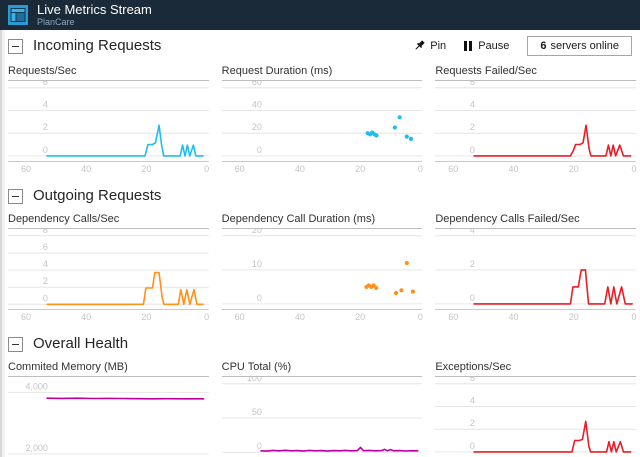 The image size is (640, 457). What do you see at coordinates (535, 368) in the screenshot?
I see `chart-title: Exceptions/Sec` at bounding box center [535, 368].